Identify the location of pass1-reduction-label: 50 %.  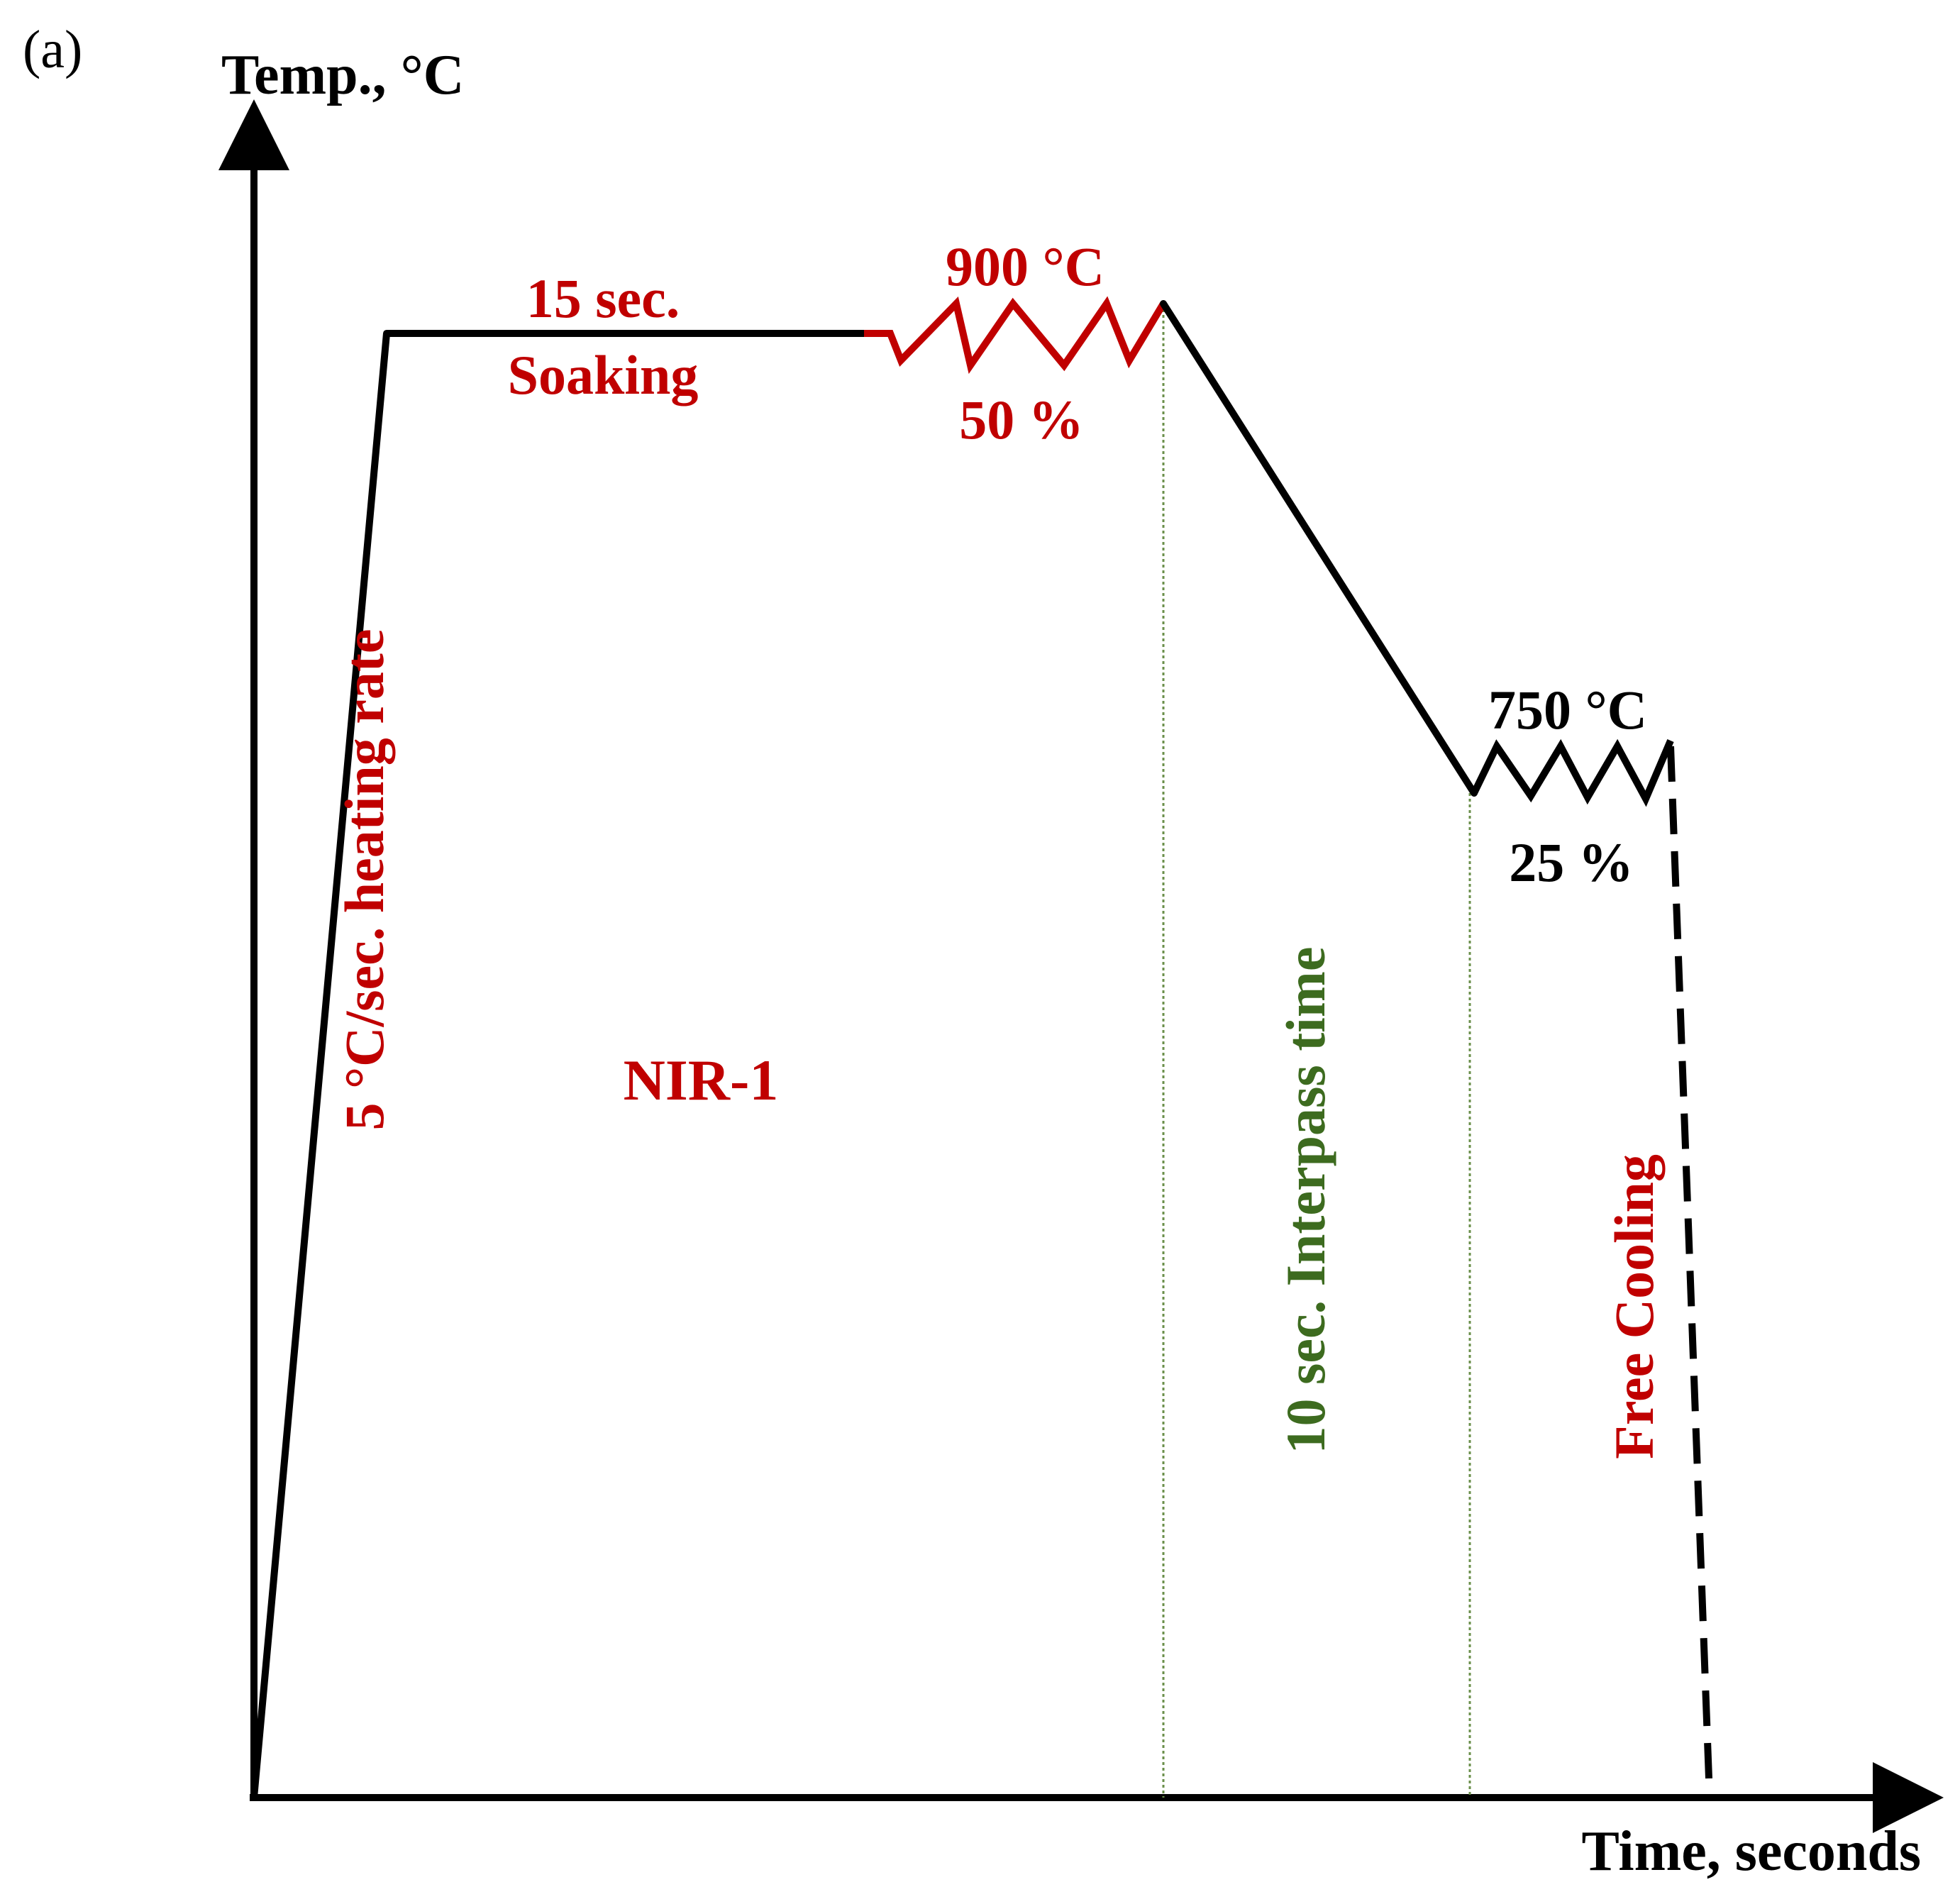
(1021, 420).